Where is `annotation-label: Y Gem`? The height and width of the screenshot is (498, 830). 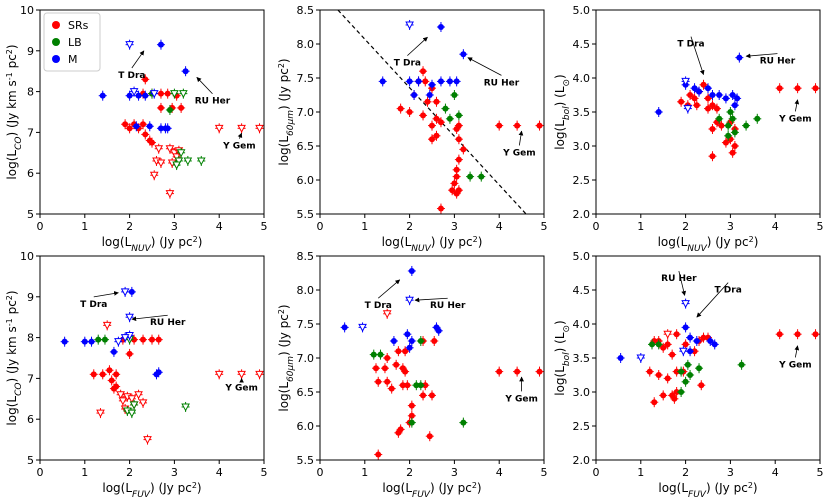
annotation-label: Y Gem is located at coordinates (795, 119).